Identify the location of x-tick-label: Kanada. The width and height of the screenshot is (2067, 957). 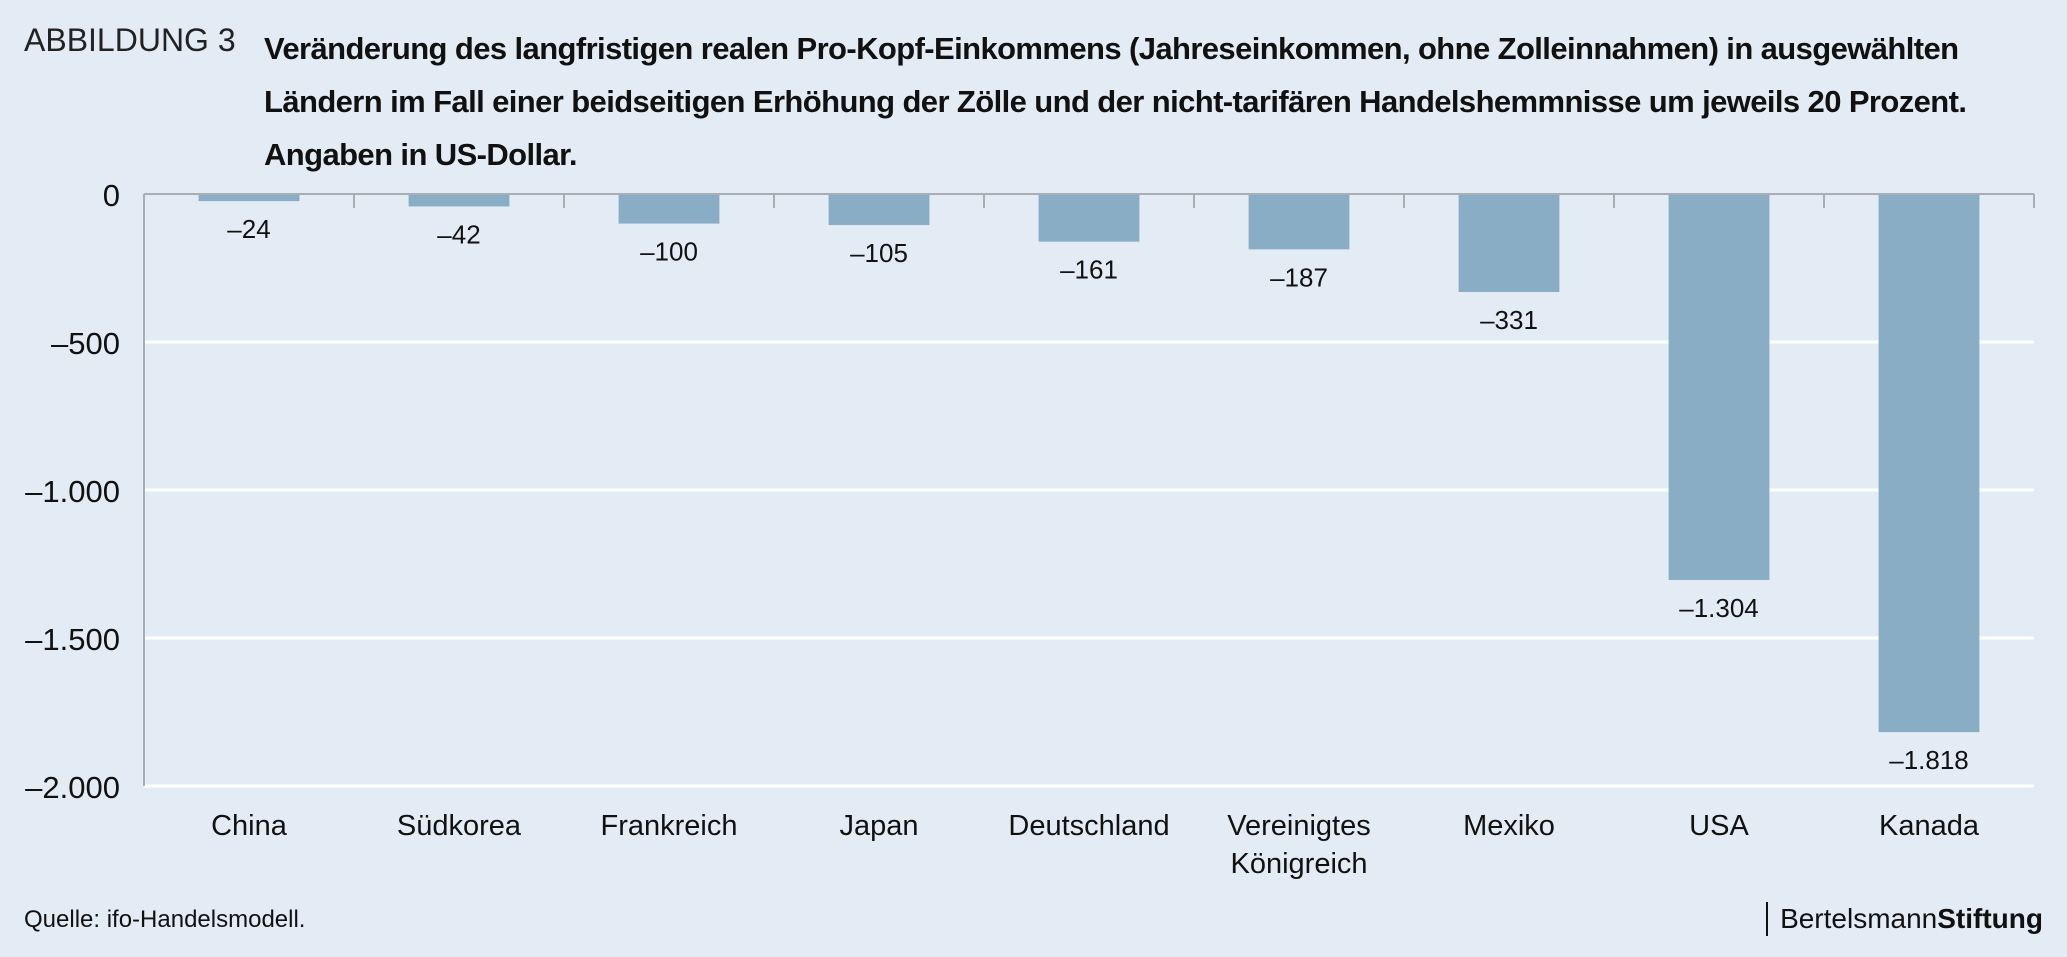
(1929, 826).